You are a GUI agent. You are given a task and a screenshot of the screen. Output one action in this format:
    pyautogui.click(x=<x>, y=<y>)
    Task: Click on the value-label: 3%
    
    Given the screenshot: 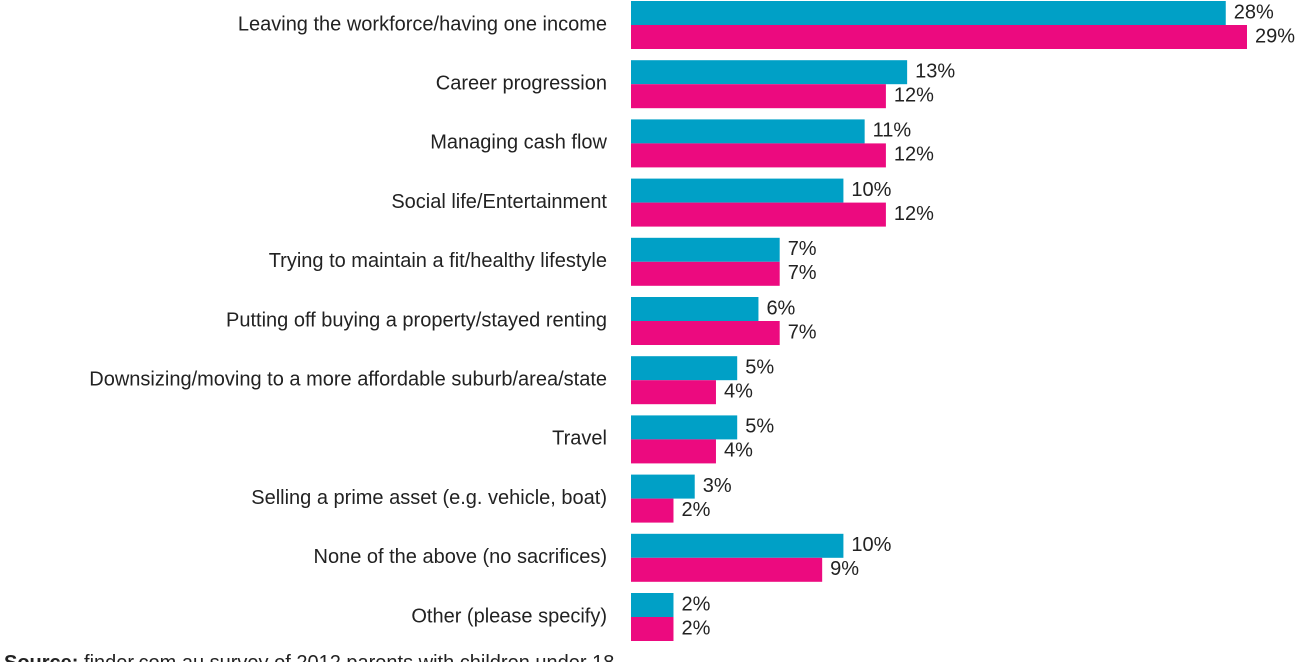 What is the action you would take?
    pyautogui.click(x=717, y=486)
    